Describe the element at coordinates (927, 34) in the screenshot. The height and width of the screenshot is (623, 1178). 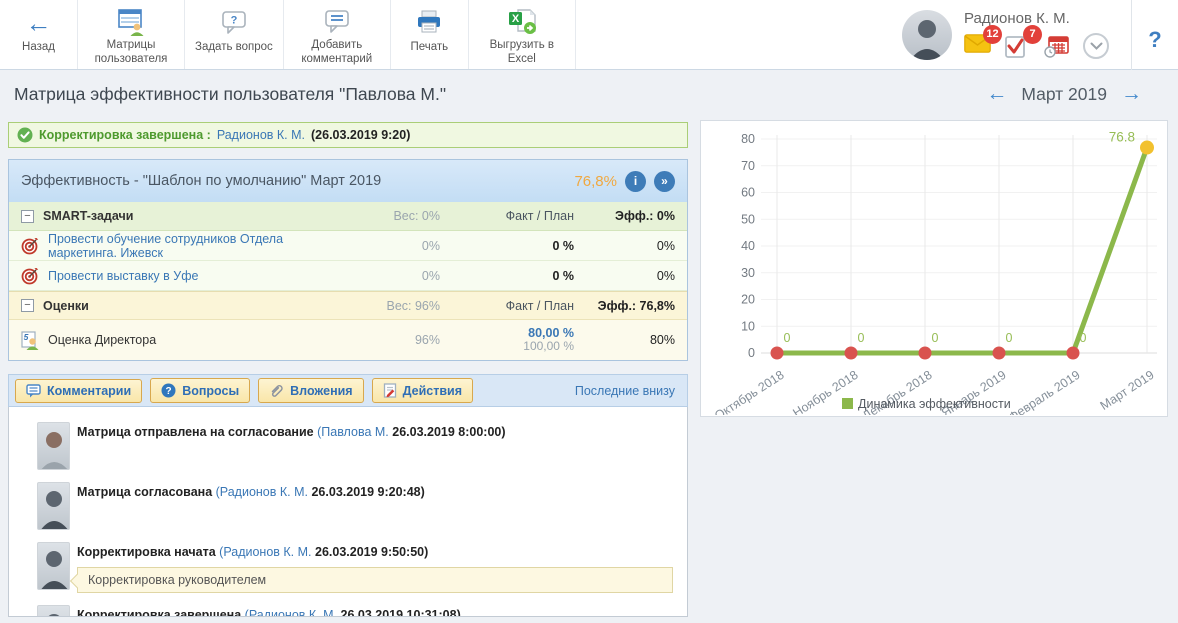
I see `user-avatar` at that location.